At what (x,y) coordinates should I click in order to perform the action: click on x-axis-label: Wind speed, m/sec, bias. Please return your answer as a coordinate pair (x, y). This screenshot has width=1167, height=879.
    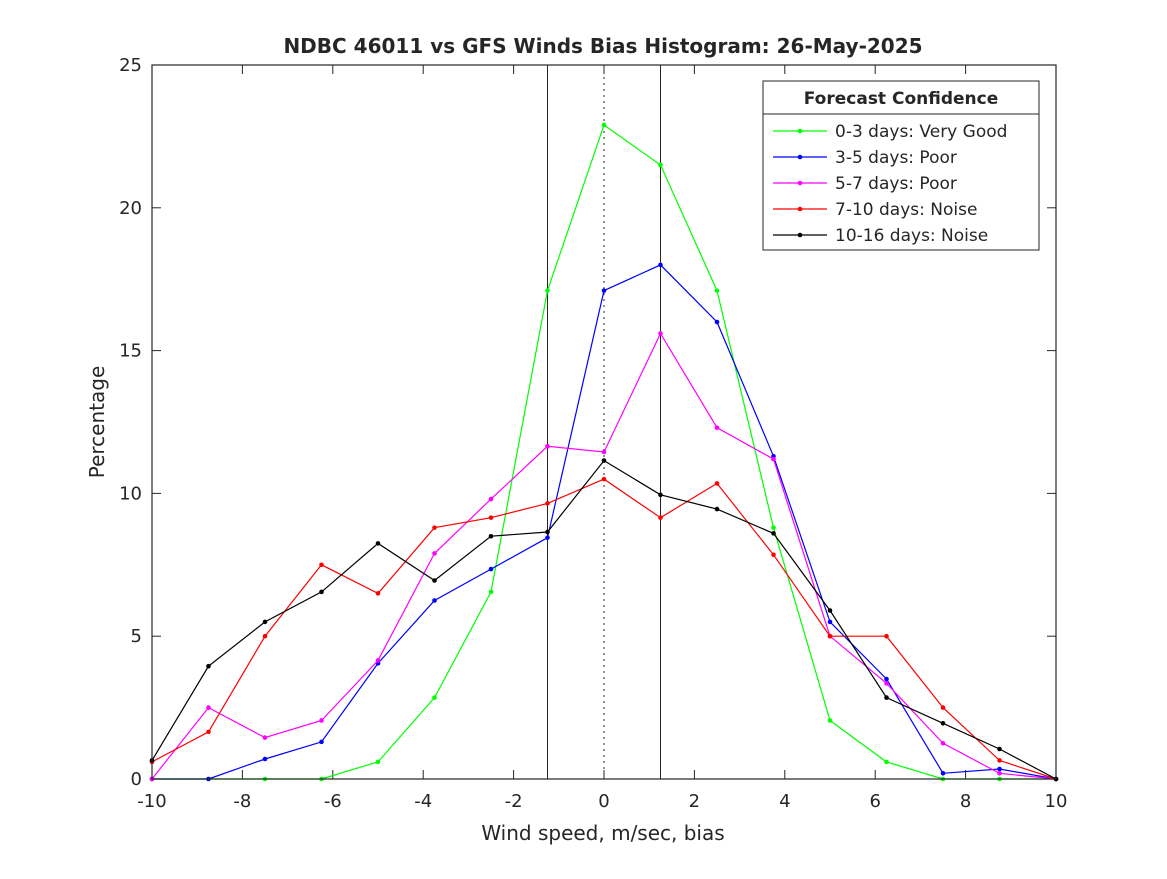
    Looking at the image, I should click on (602, 833).